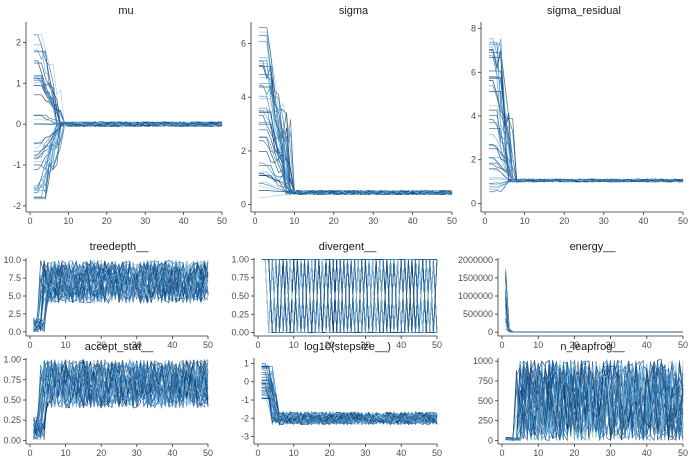 Image resolution: width=690 pixels, height=474 pixels. Describe the element at coordinates (354, 11) in the screenshot. I see `panel-title: sigma` at that location.